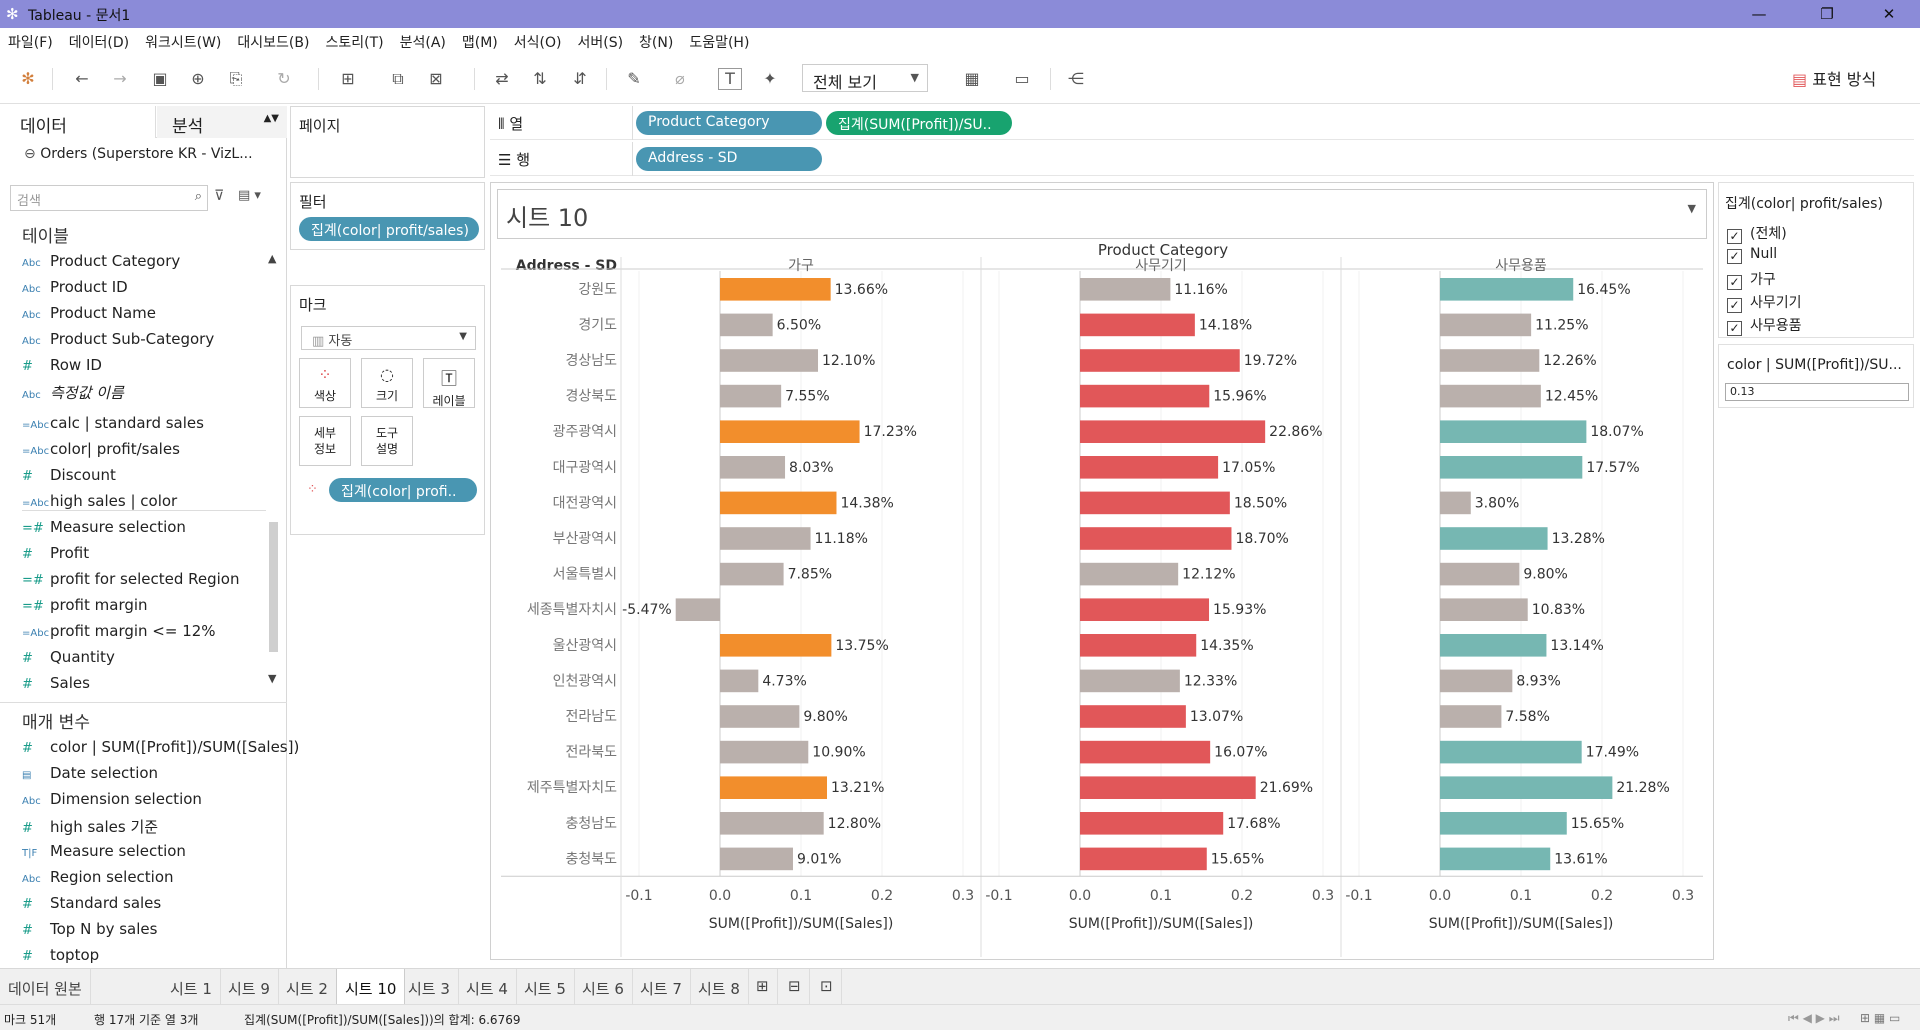  I want to click on sheet-tab: 시트 1, so click(191, 987).